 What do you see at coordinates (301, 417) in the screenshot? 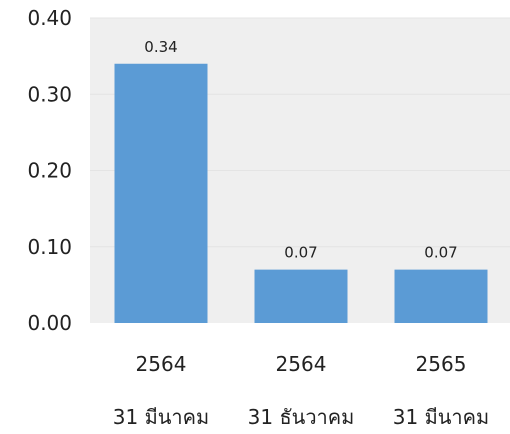
I see `x-category-date: 31 ธันวาคม` at bounding box center [301, 417].